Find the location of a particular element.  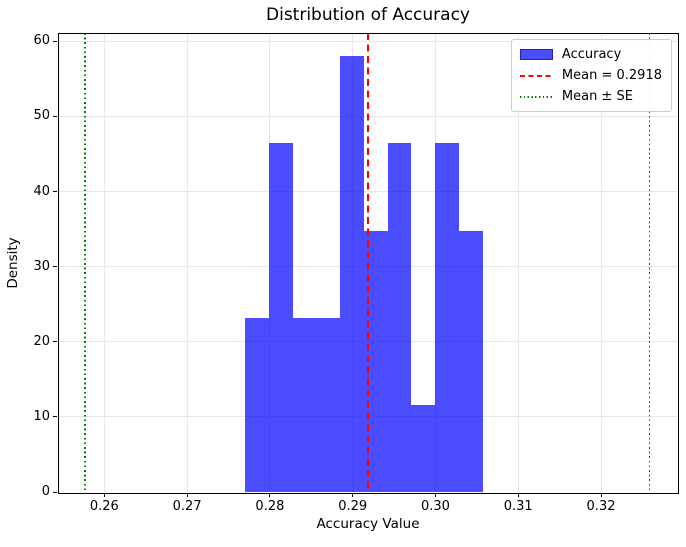

y-tick-label: 10 is located at coordinates (41, 416).